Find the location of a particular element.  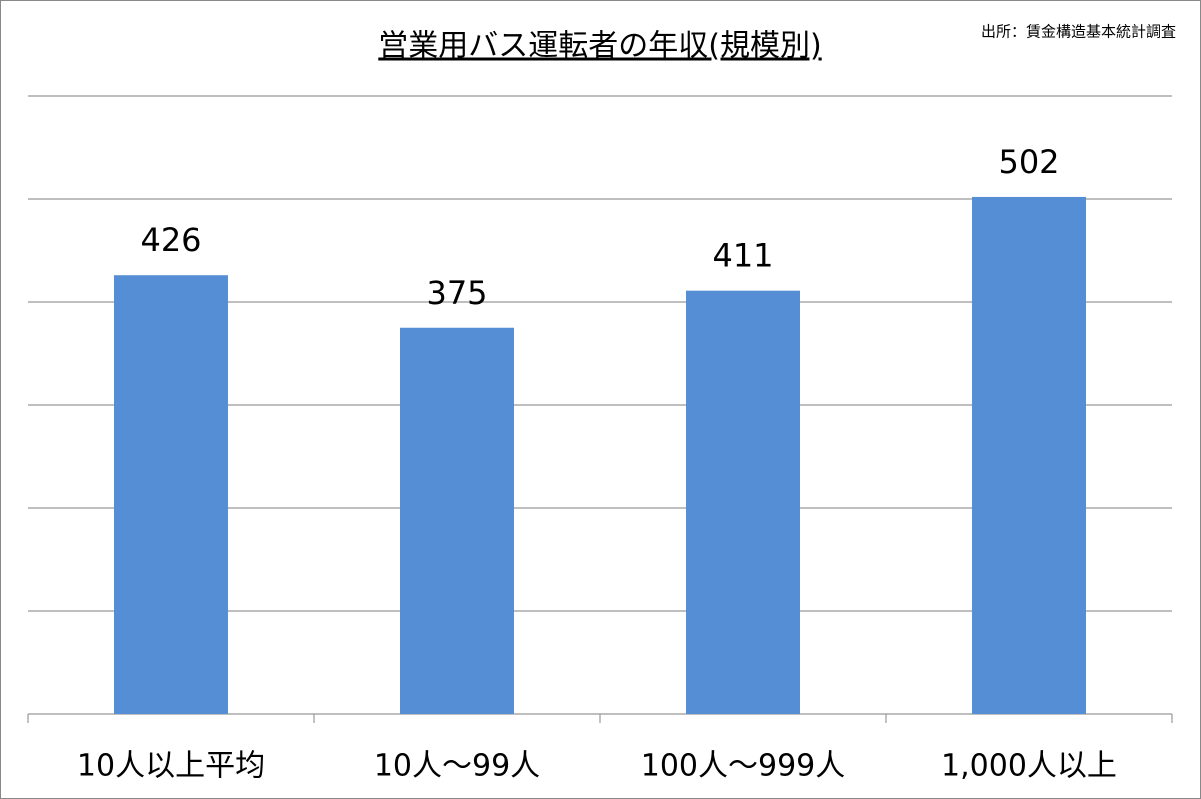

x-tick-label: 1,000人以上 is located at coordinates (1029, 766).